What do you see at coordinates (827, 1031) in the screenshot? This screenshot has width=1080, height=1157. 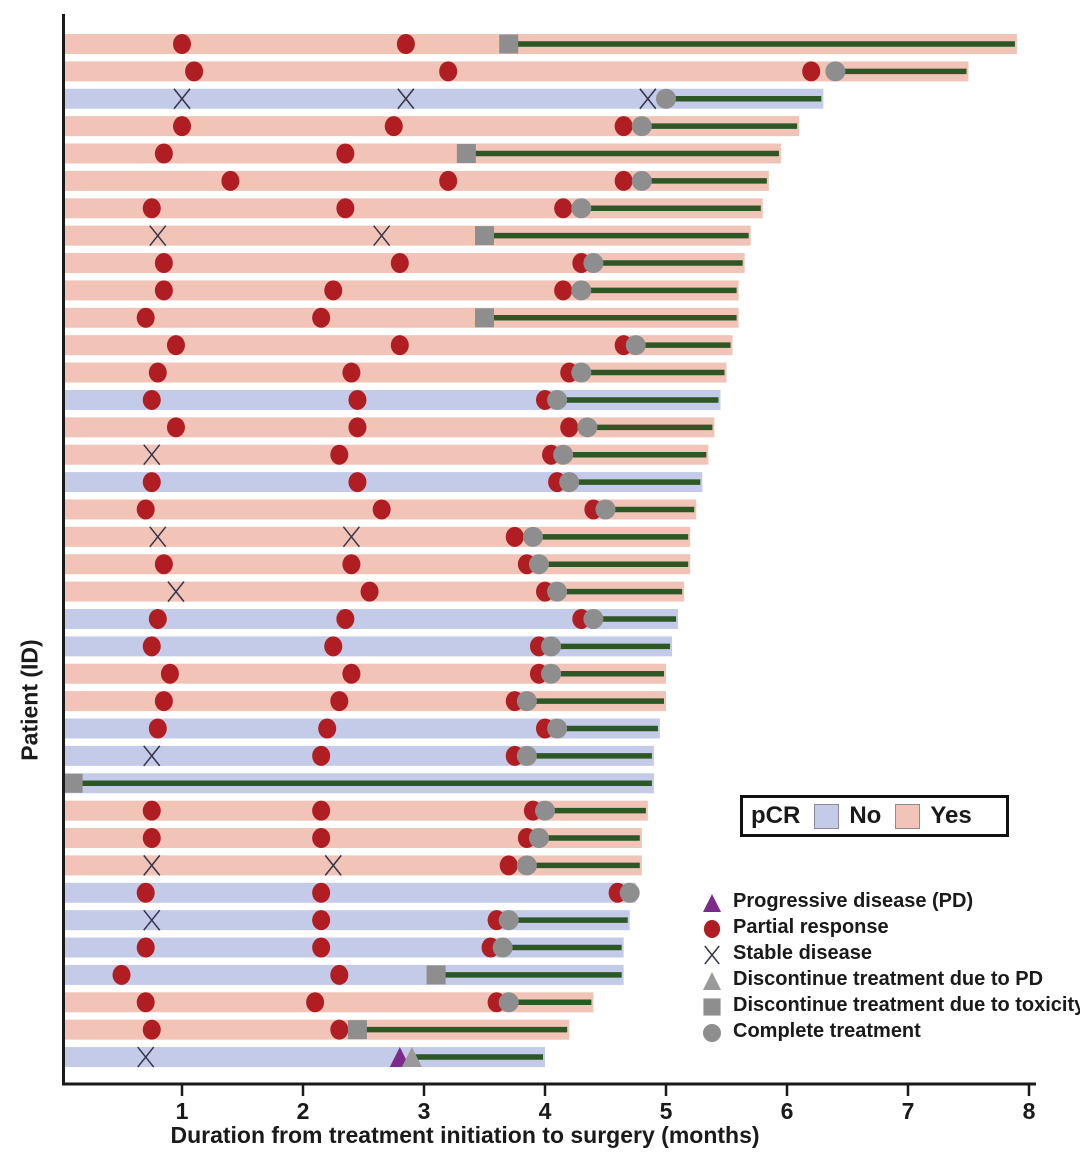 I see `legend-item-label: Complete treatment` at bounding box center [827, 1031].